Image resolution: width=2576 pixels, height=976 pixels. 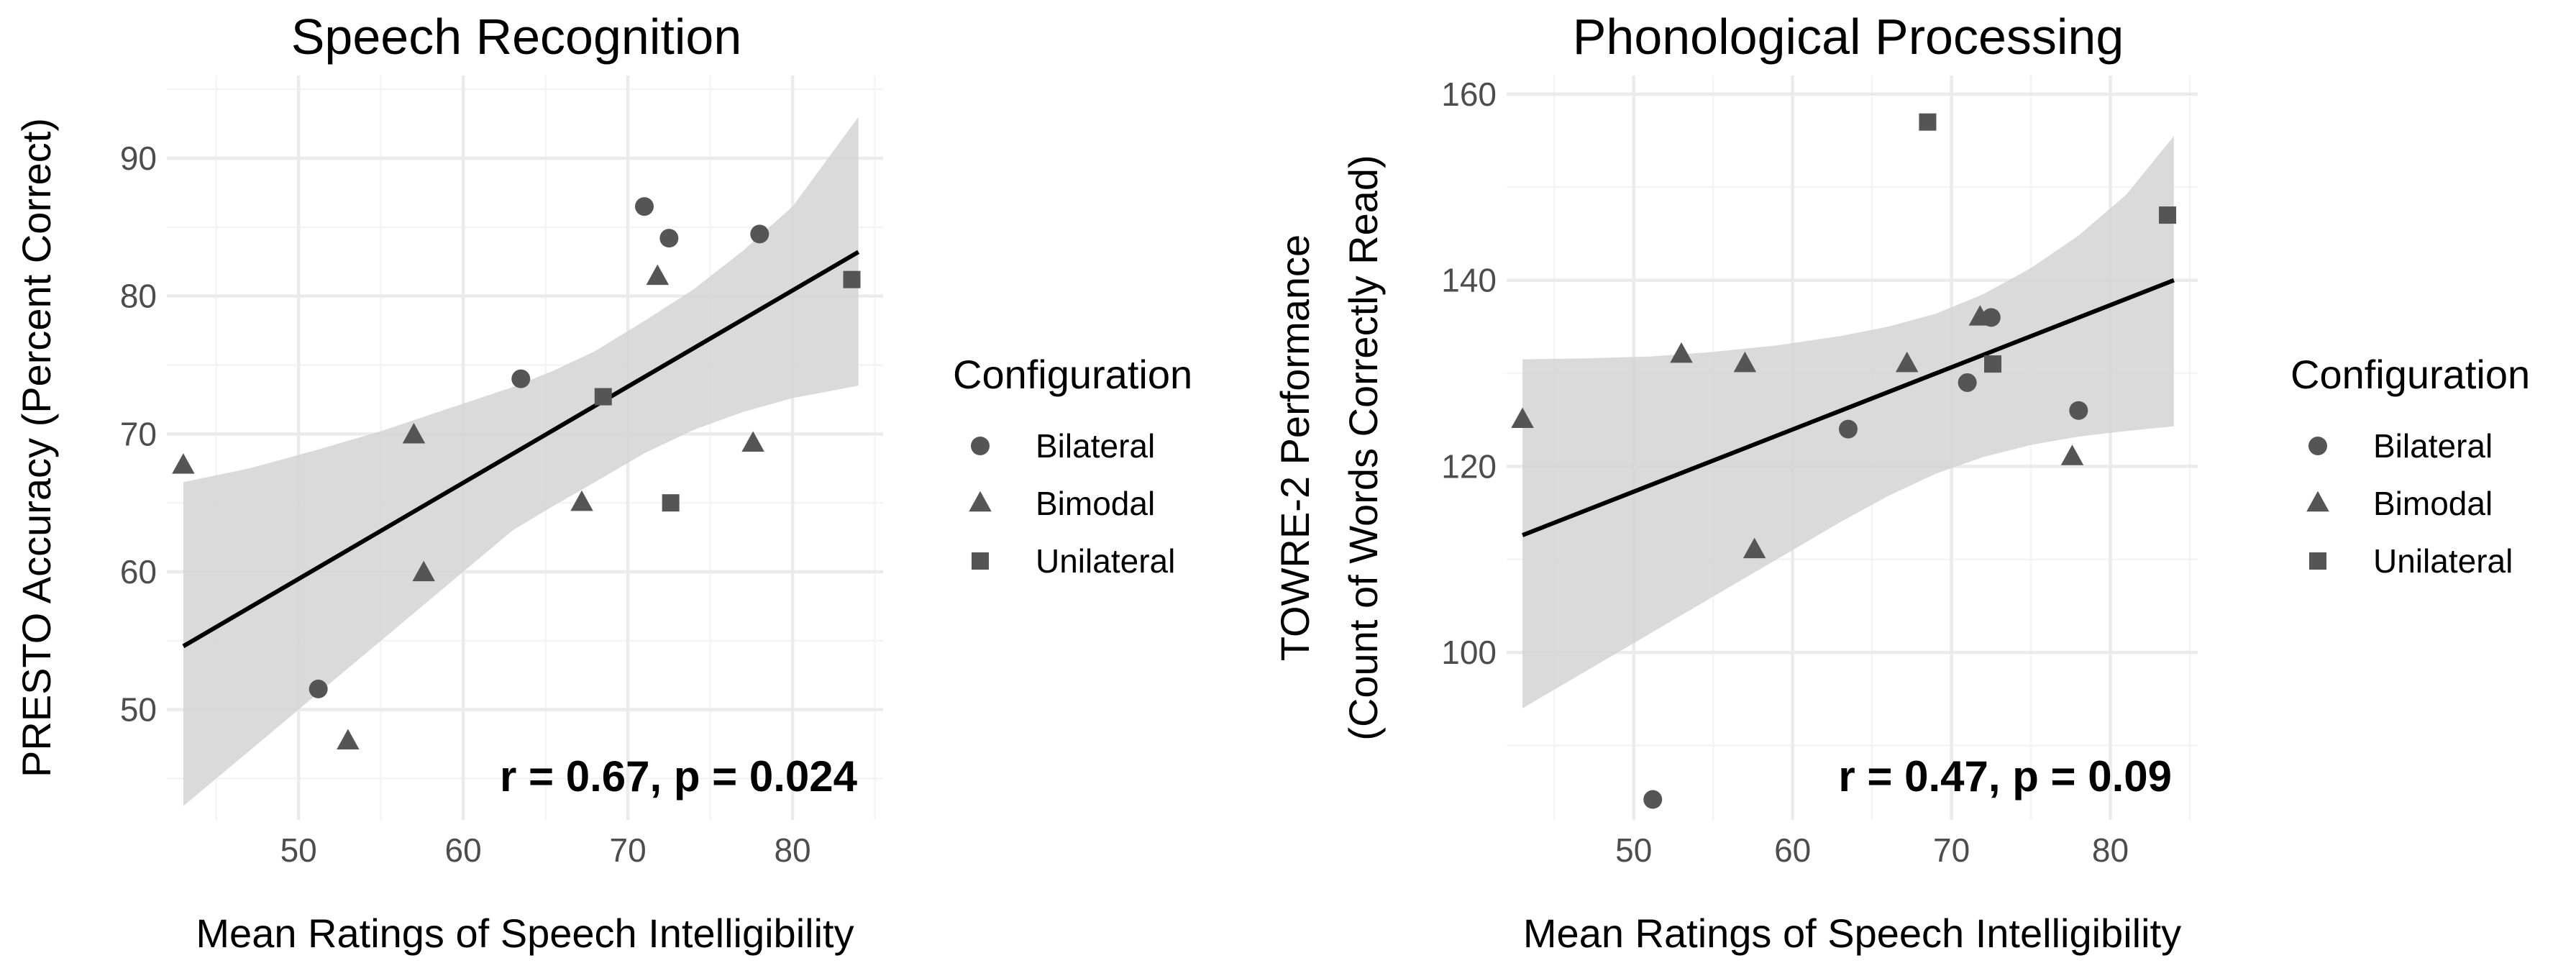 I want to click on stats-annotation: r = 0.67, p = 0.024, so click(x=679, y=776).